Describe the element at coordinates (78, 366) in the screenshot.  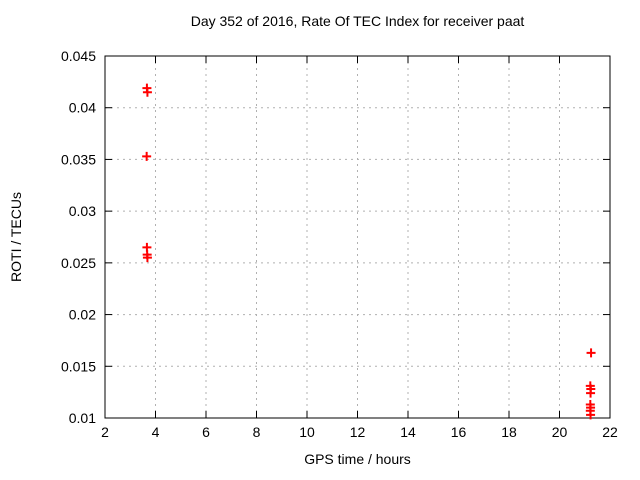
I see `y-tick-label: 0.015` at that location.